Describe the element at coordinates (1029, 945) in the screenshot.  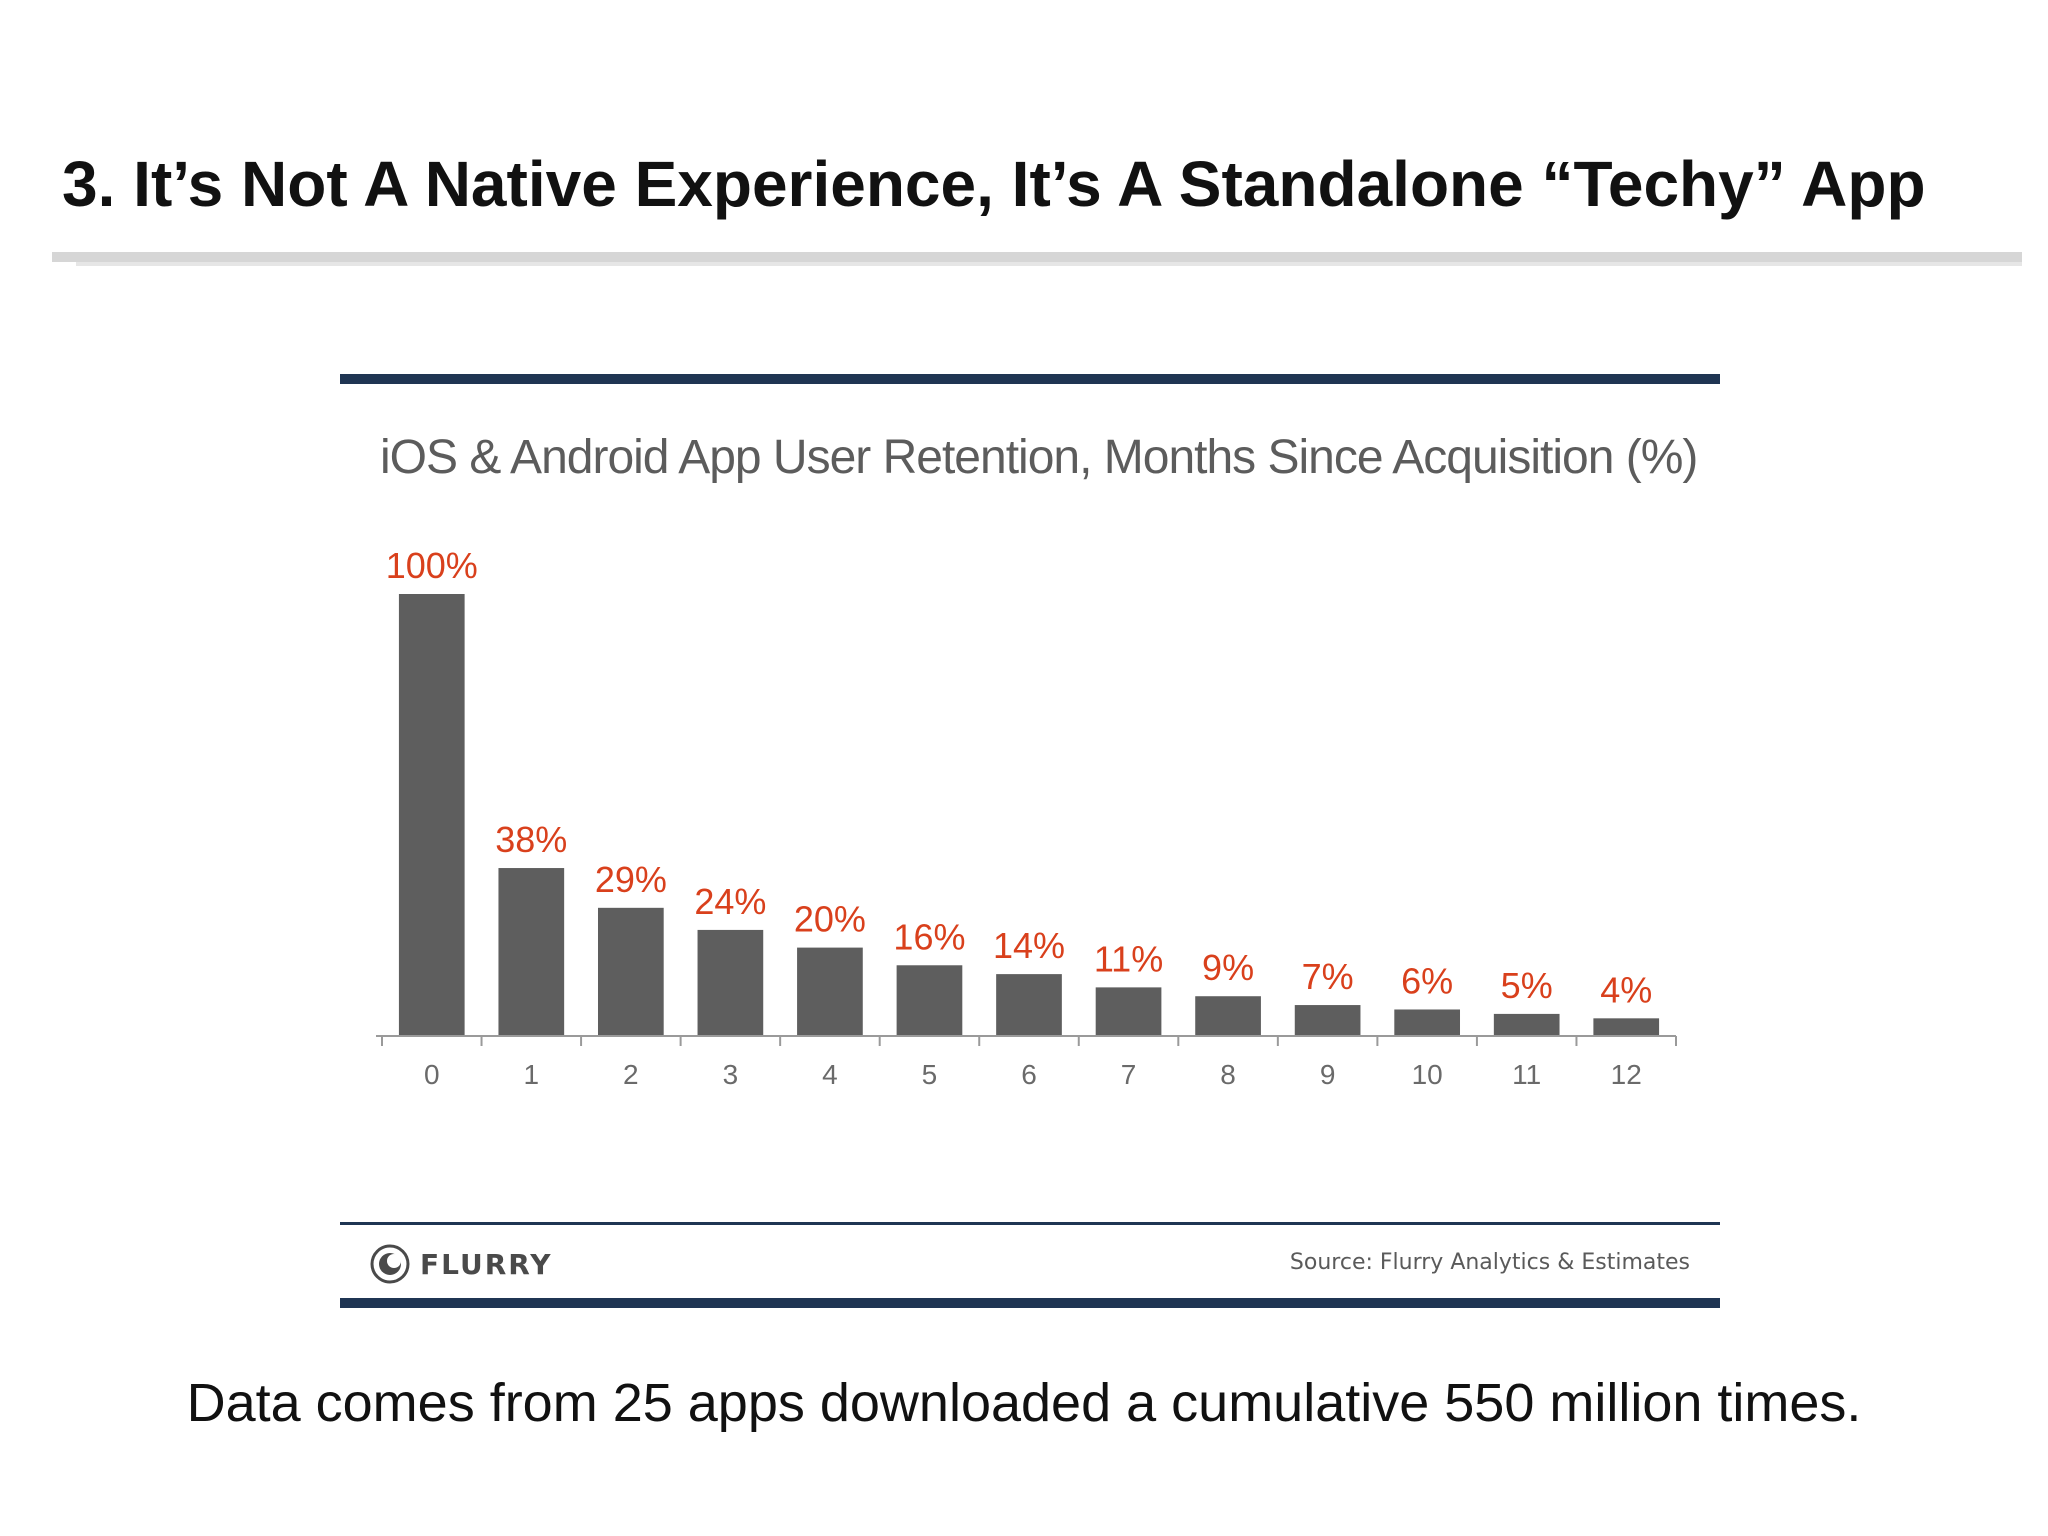
I see `data-label-month-6: 14%` at that location.